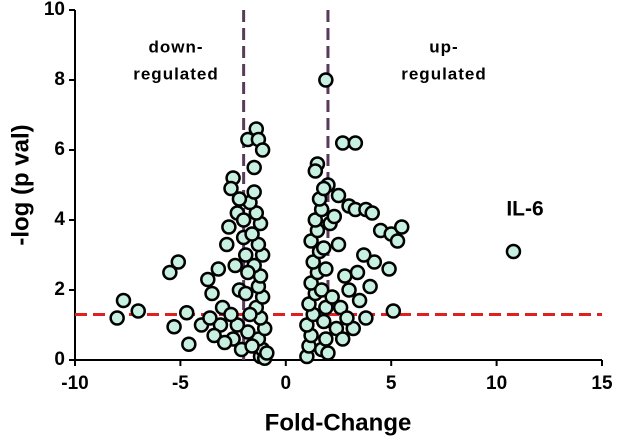 Image resolution: width=617 pixels, height=447 pixels. Describe the element at coordinates (59, 219) in the screenshot. I see `y-tick-label: 4` at that location.